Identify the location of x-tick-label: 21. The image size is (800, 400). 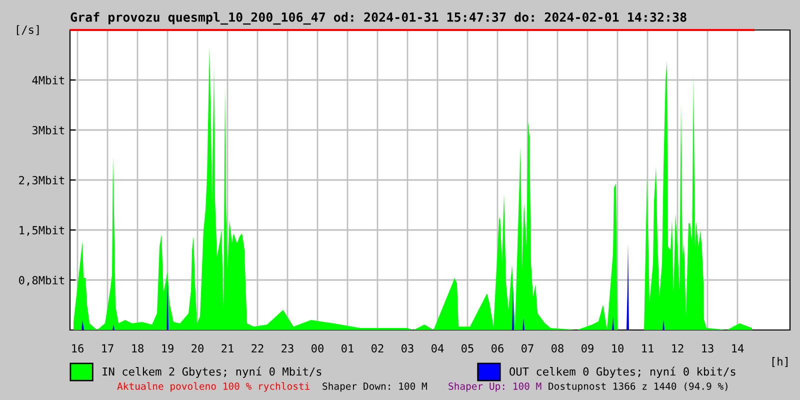
(228, 348).